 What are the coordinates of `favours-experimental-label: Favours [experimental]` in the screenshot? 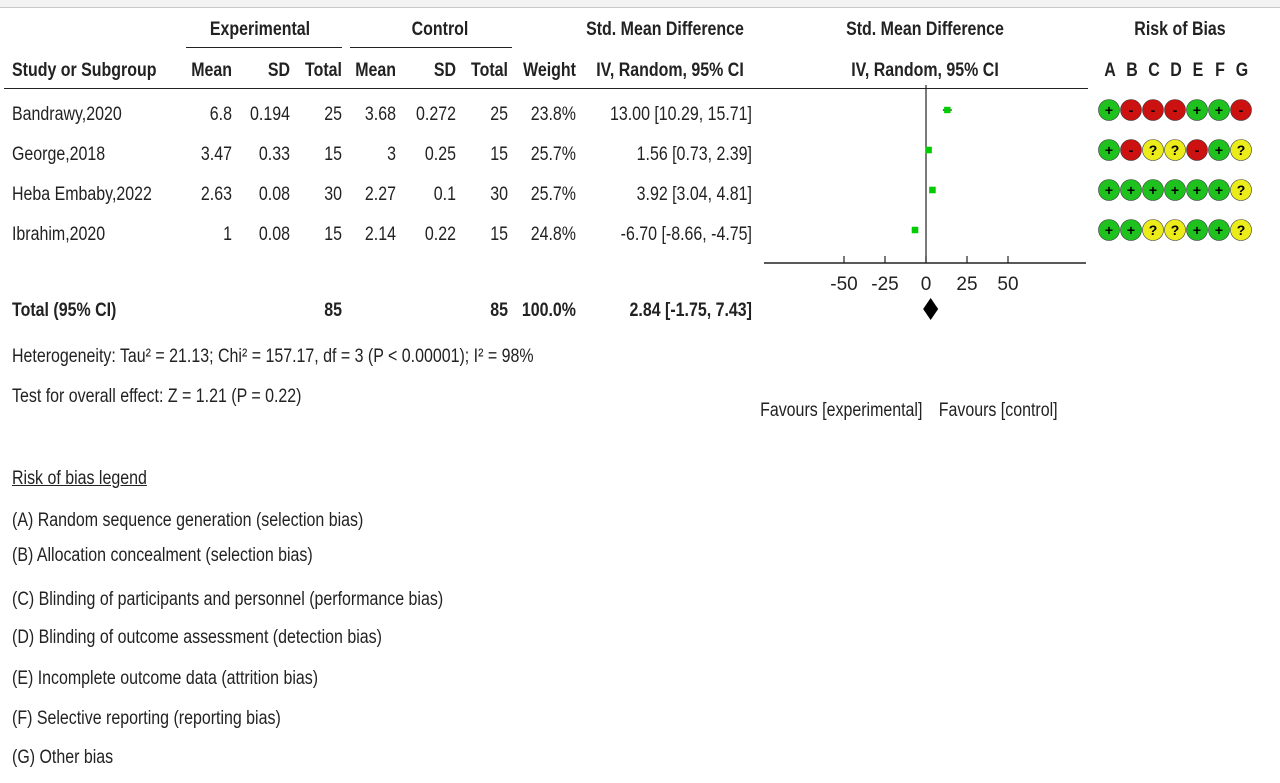 It's located at (841, 410).